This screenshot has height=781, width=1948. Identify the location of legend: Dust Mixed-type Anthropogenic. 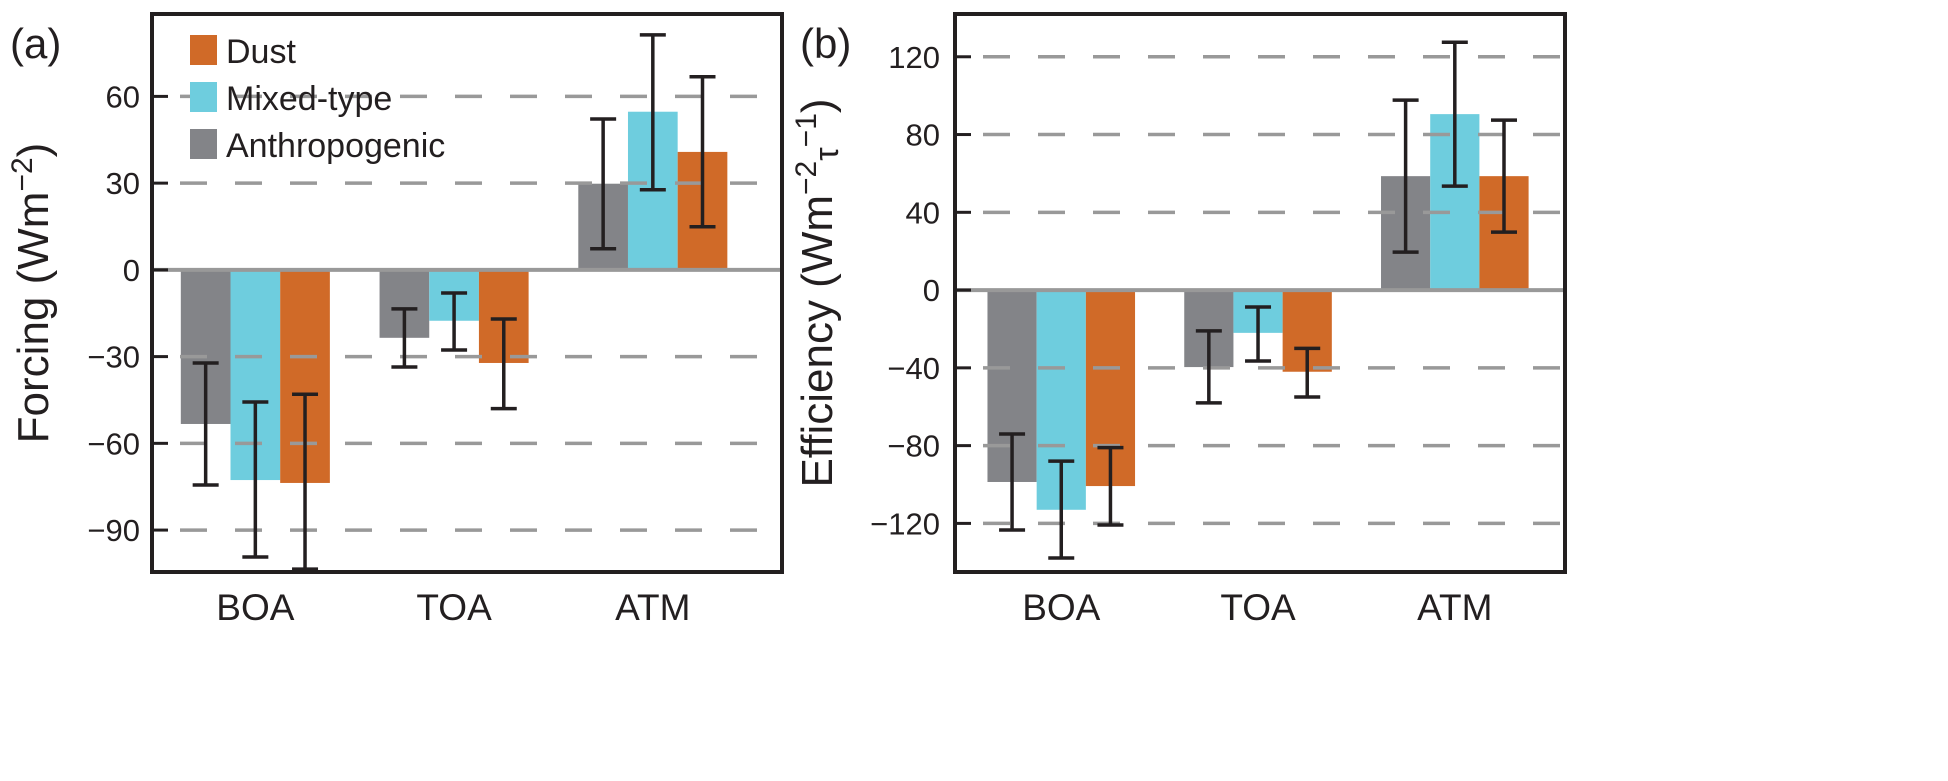
(317, 99).